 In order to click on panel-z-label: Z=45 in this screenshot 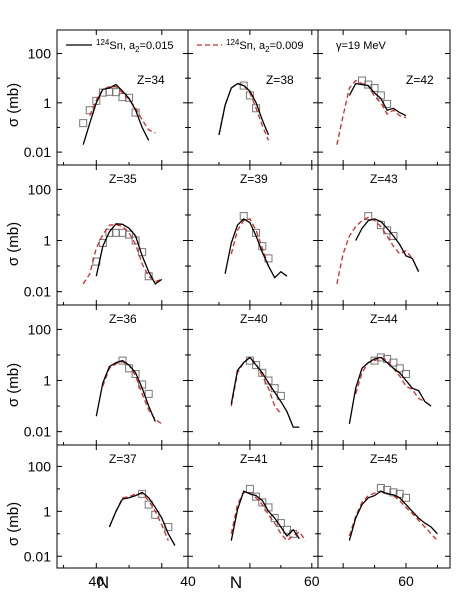, I will do `click(384, 459)`.